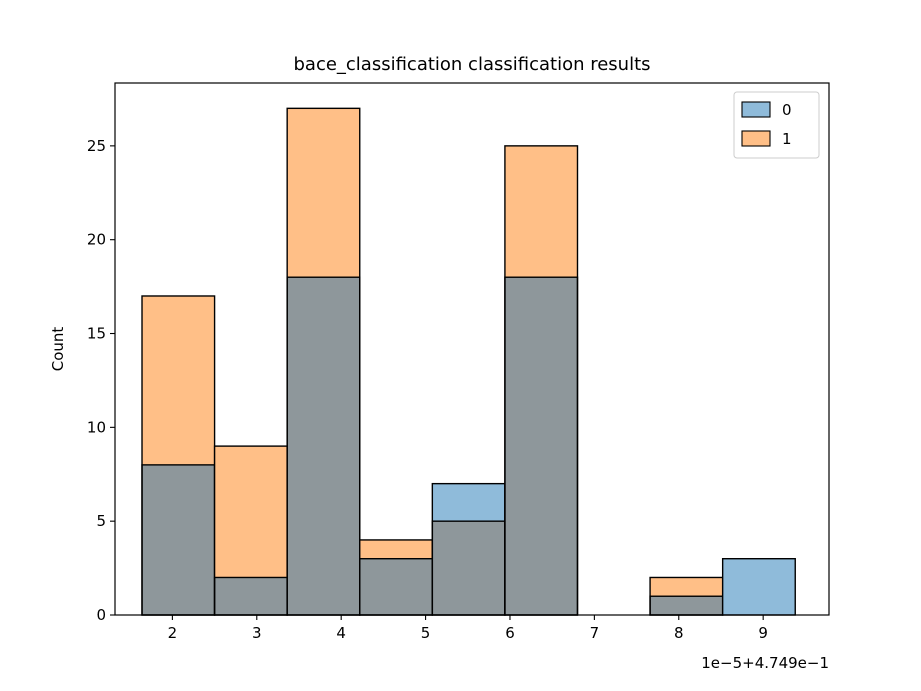 The image size is (921, 691). I want to click on legend: 01, so click(776, 125).